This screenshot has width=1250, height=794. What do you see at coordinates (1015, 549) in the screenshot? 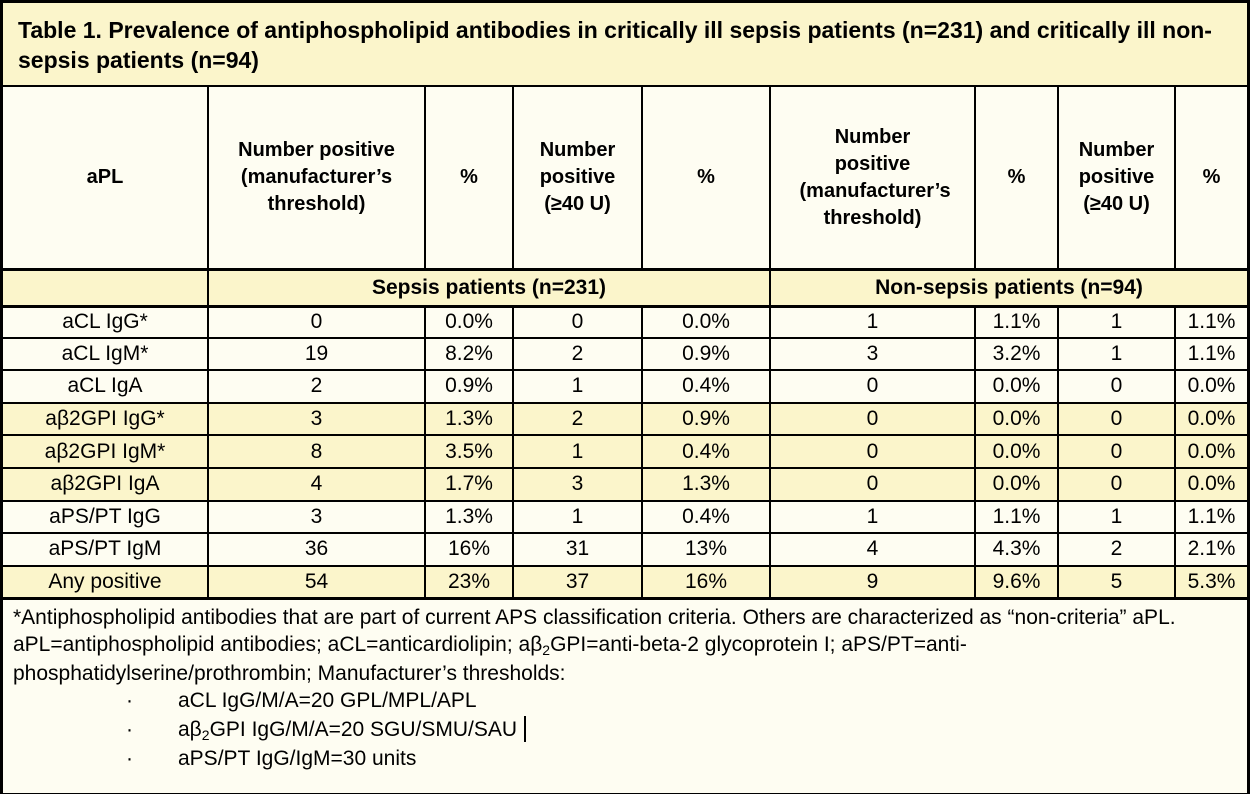
I see `data-cell: 4.3%` at bounding box center [1015, 549].